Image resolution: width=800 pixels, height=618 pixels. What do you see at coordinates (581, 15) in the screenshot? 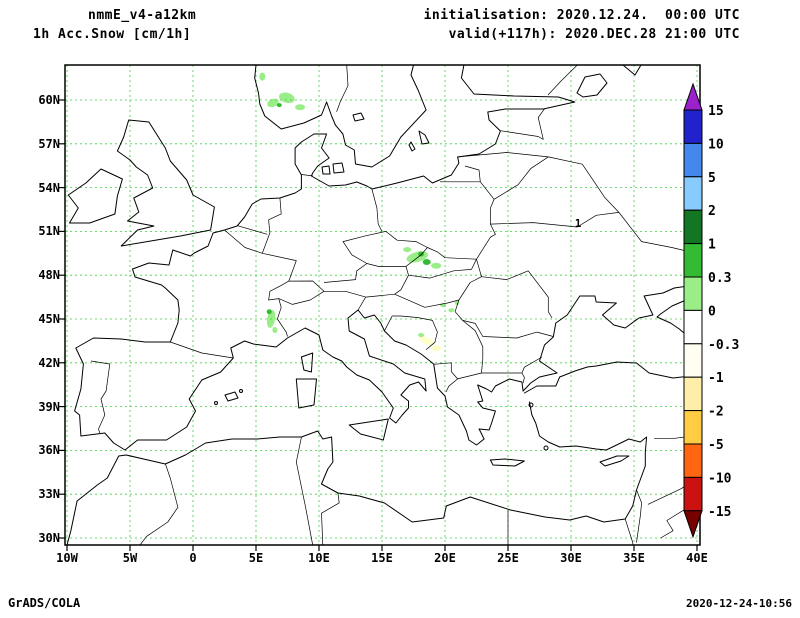
I see `init-time-text: initialisation: 2020.12.24. 00:00 UTC` at bounding box center [581, 15].